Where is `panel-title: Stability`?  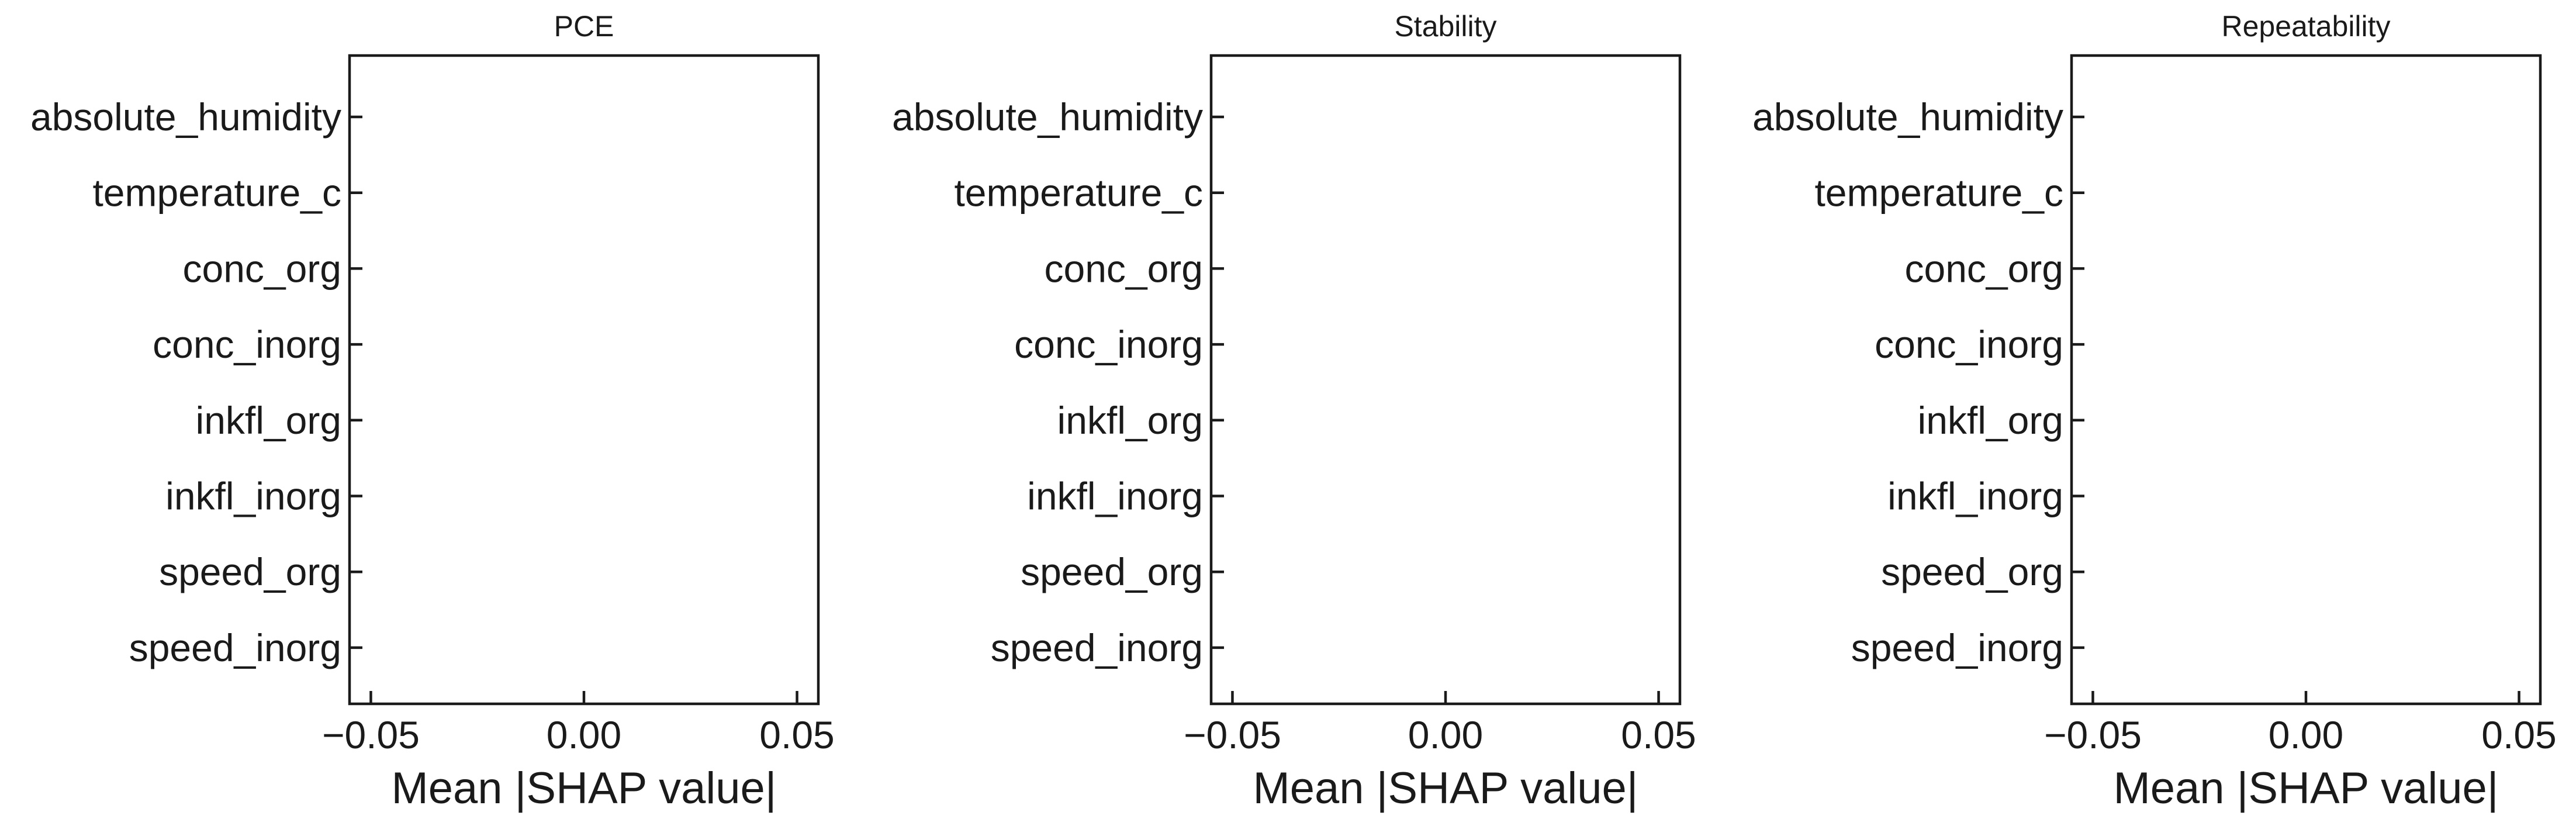 panel-title: Stability is located at coordinates (1445, 26).